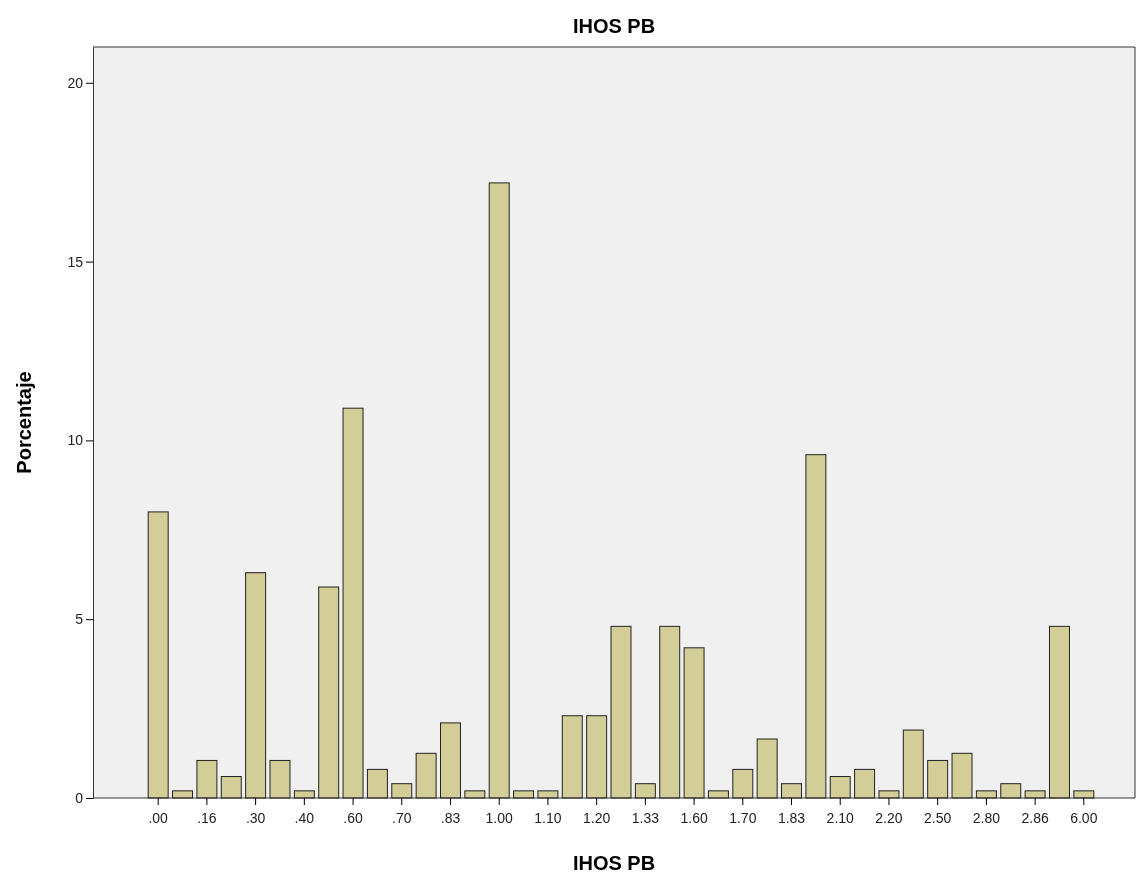 The height and width of the screenshot is (884, 1143). I want to click on x-tick-label: 1.33, so click(645, 818).